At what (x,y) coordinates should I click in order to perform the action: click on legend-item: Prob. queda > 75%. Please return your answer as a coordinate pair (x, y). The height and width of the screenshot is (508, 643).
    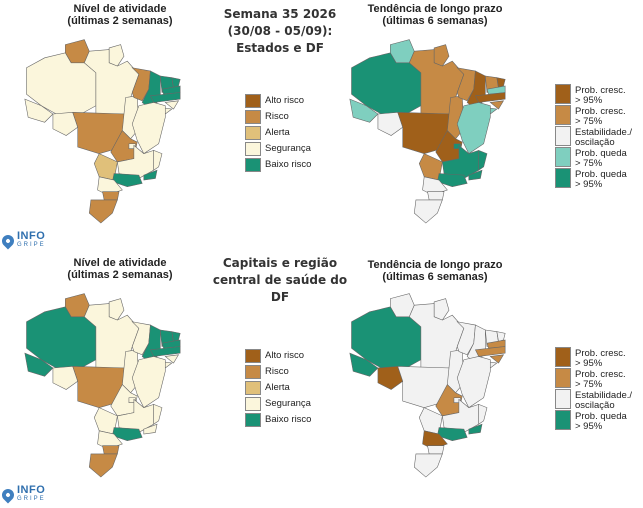
    Looking at the image, I should click on (599, 158).